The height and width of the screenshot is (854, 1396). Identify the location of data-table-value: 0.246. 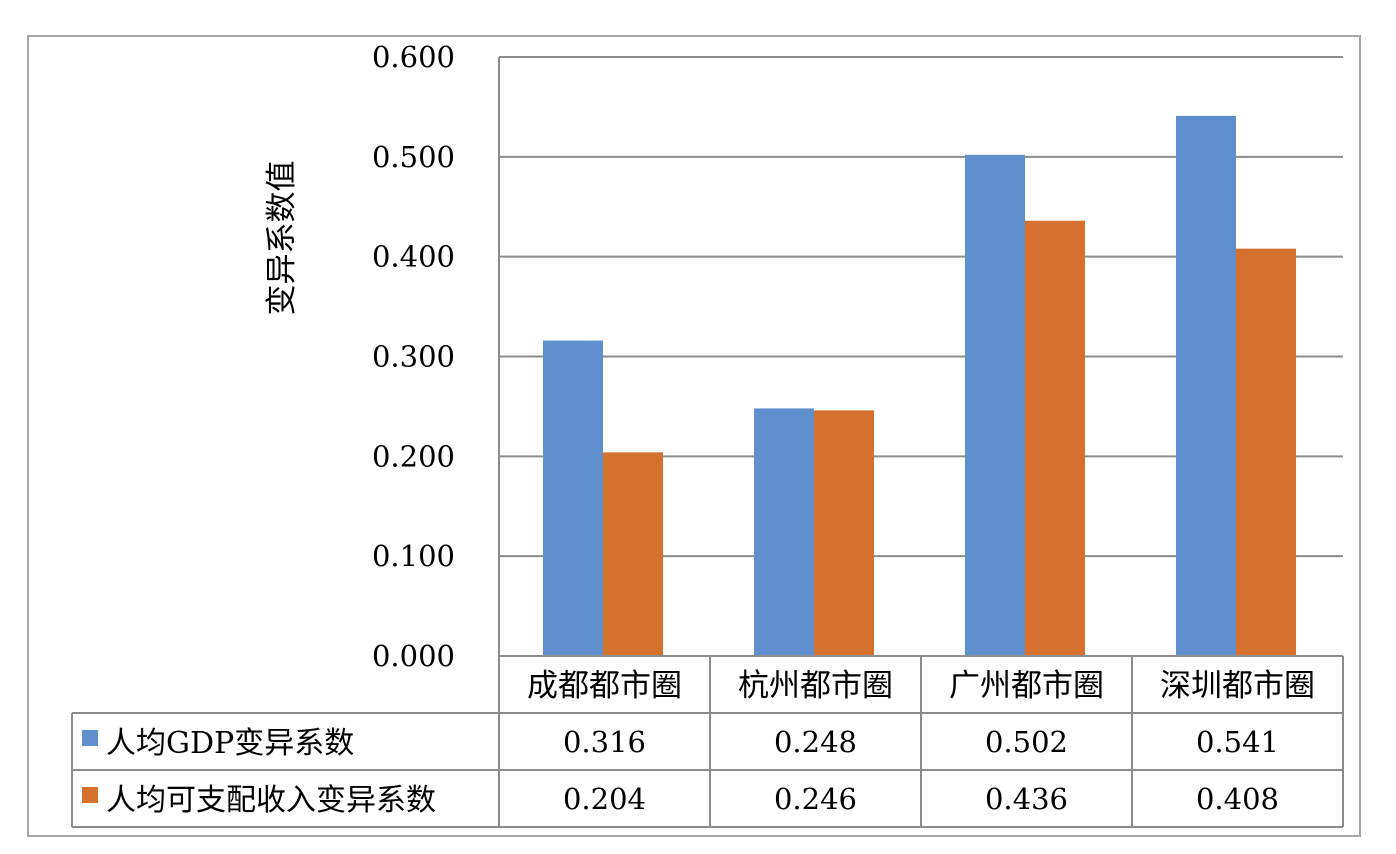
(815, 799).